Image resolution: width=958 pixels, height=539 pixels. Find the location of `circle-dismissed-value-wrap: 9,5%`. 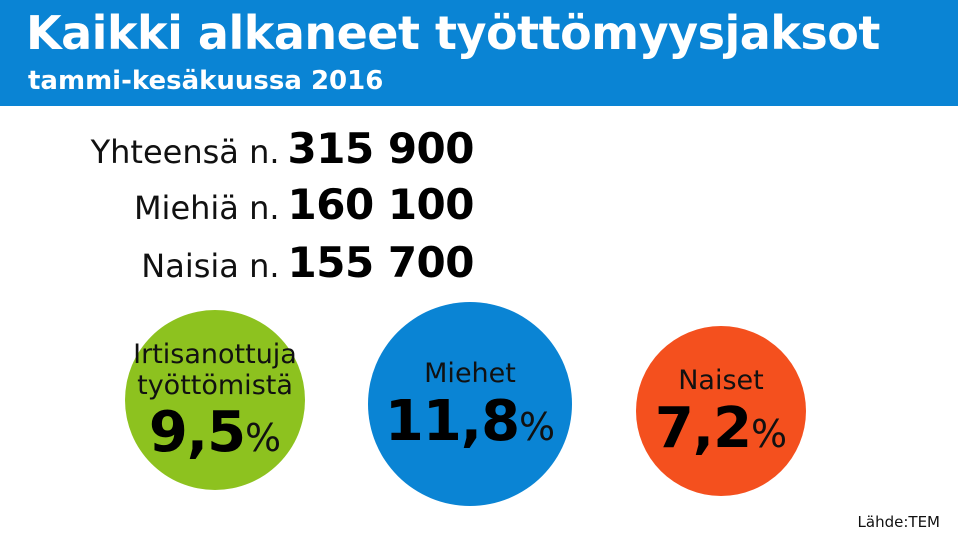

circle-dismissed-value-wrap: 9,5% is located at coordinates (215, 433).